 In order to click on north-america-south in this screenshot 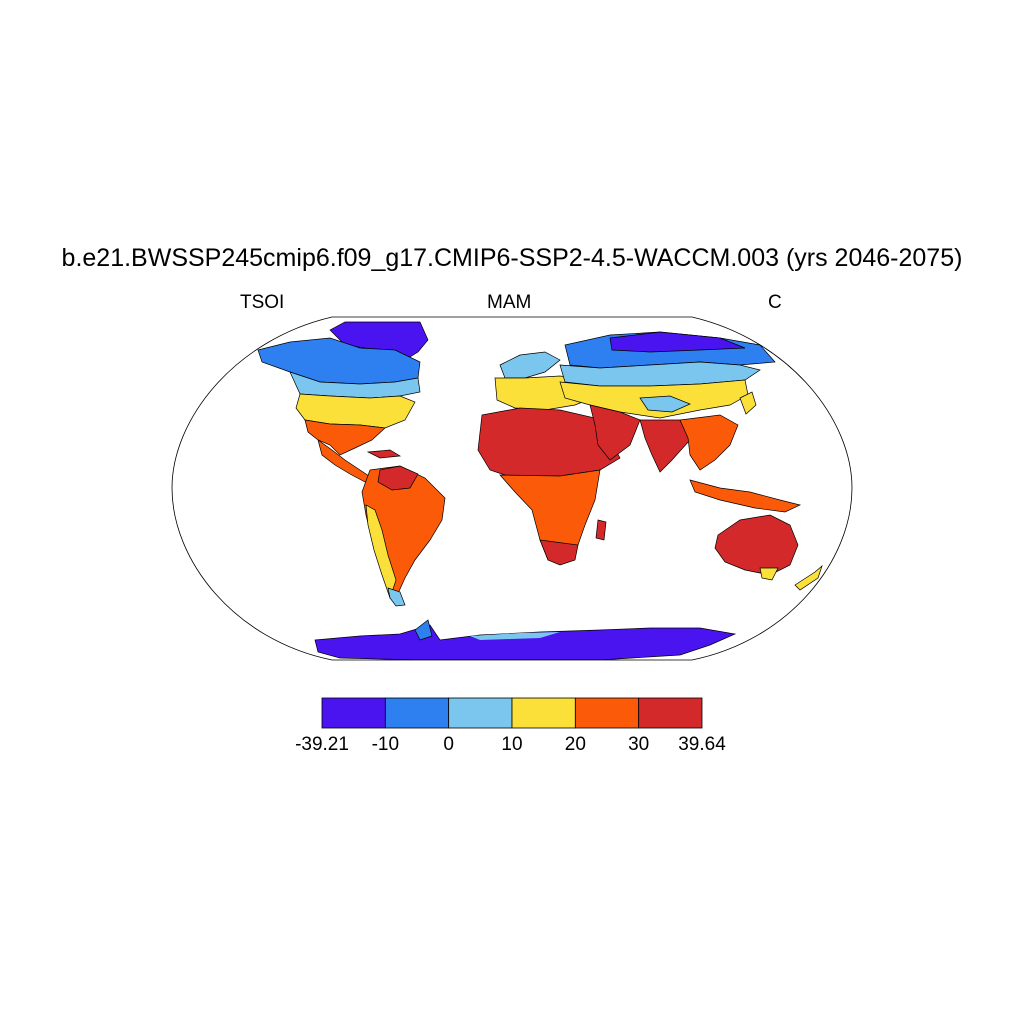, I will do `click(345, 437)`.